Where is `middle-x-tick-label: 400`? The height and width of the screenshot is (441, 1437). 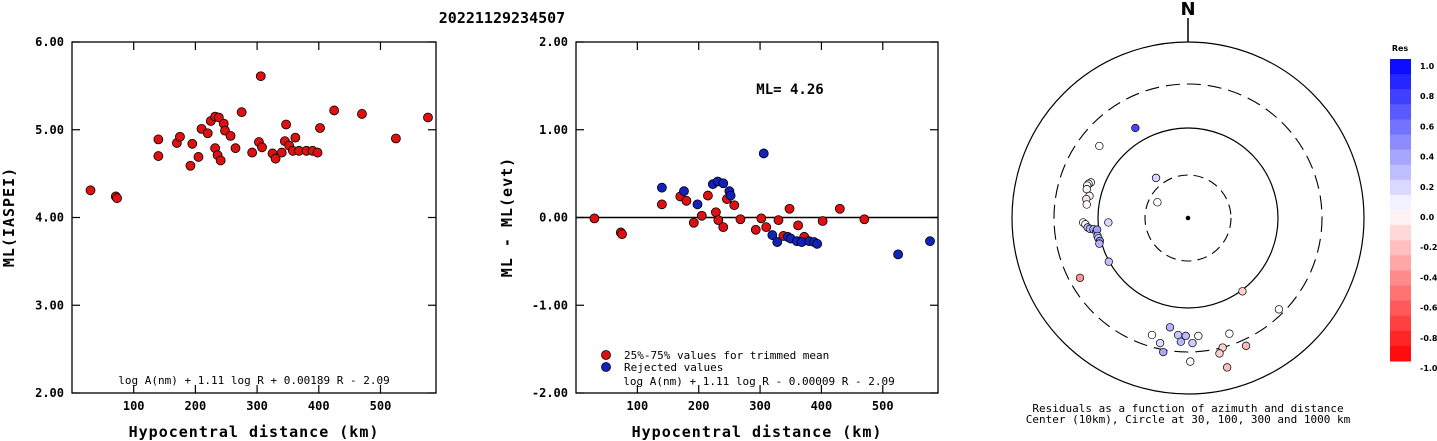 middle-x-tick-label: 400 is located at coordinates (822, 406).